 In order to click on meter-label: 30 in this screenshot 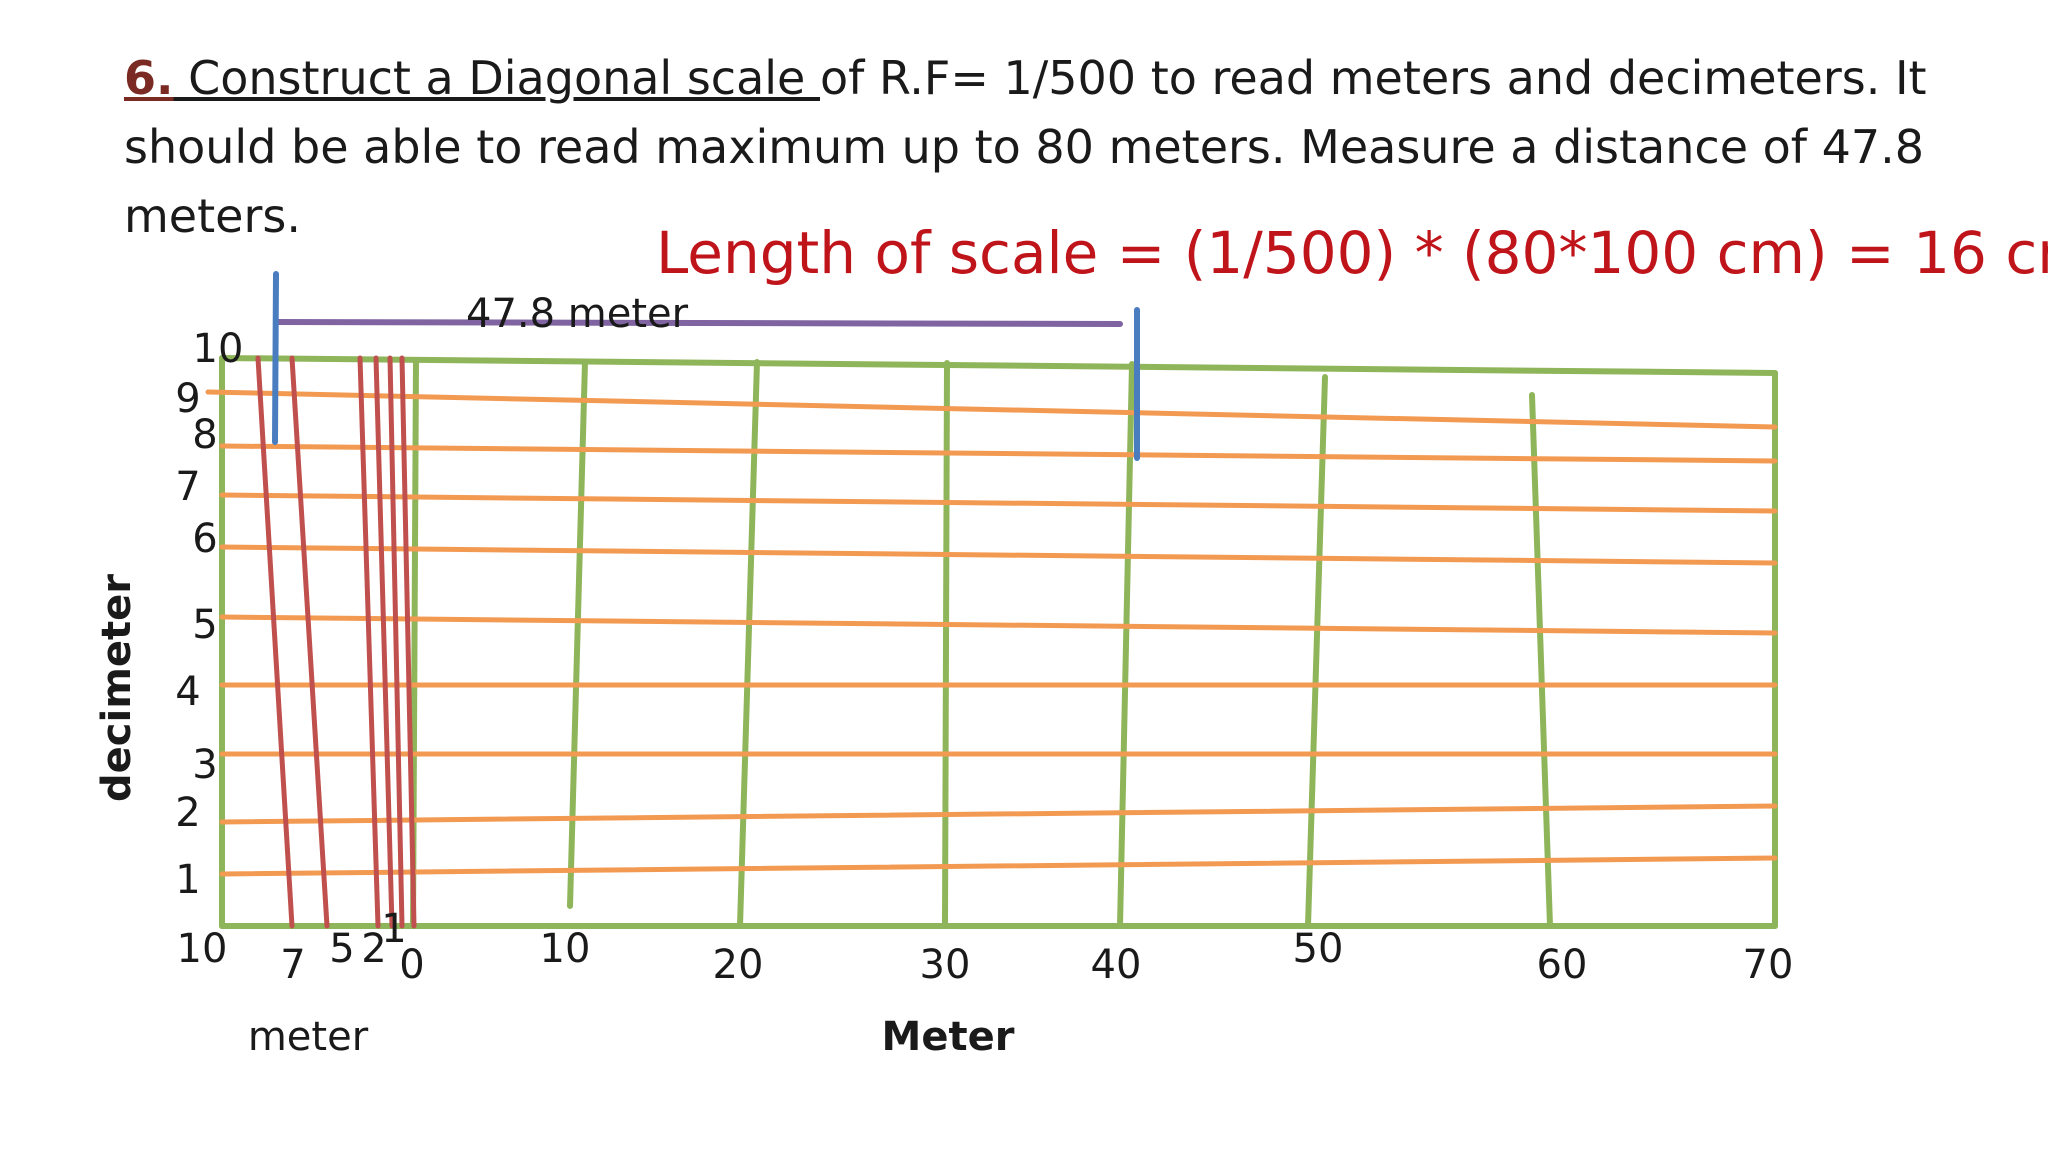, I will do `click(945, 965)`.